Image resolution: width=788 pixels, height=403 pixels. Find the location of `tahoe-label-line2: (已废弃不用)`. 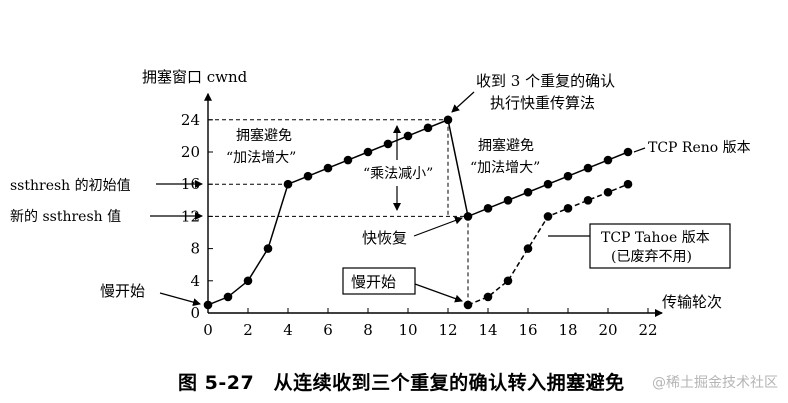

tahoe-label-line2: (已废弃不用) is located at coordinates (651, 257).